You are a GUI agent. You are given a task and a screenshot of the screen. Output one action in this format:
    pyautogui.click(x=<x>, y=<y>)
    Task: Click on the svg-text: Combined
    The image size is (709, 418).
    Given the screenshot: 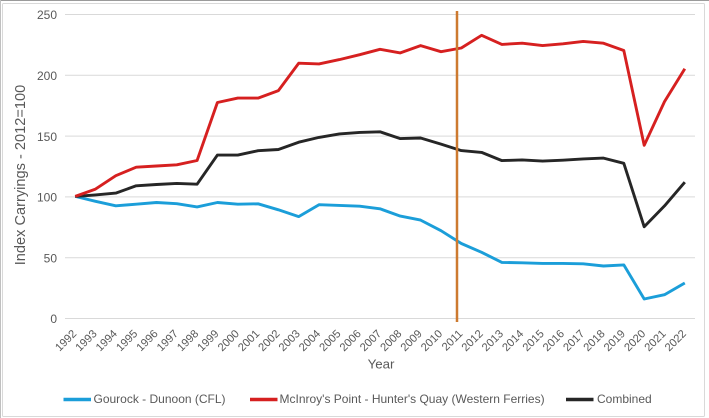 What is the action you would take?
    pyautogui.click(x=624, y=399)
    